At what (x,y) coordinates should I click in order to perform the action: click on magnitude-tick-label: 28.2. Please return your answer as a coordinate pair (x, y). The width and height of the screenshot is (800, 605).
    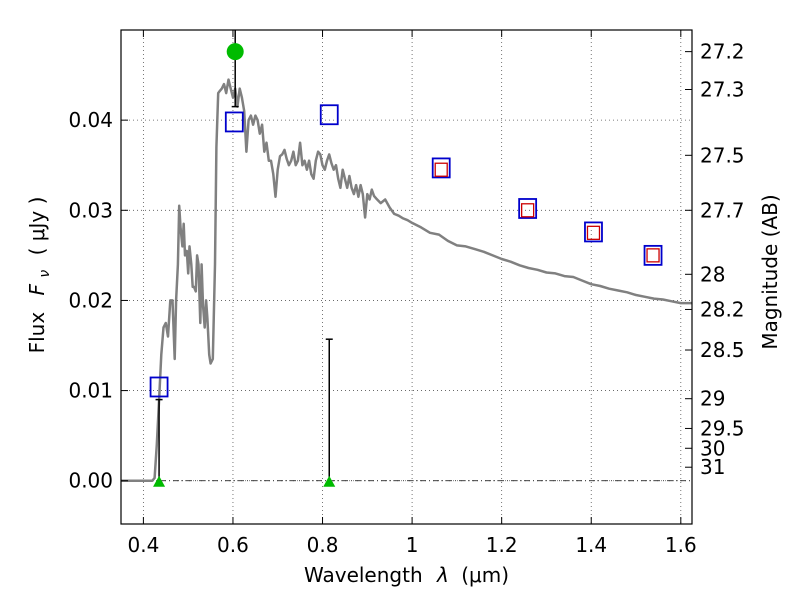
    Looking at the image, I should click on (722, 309).